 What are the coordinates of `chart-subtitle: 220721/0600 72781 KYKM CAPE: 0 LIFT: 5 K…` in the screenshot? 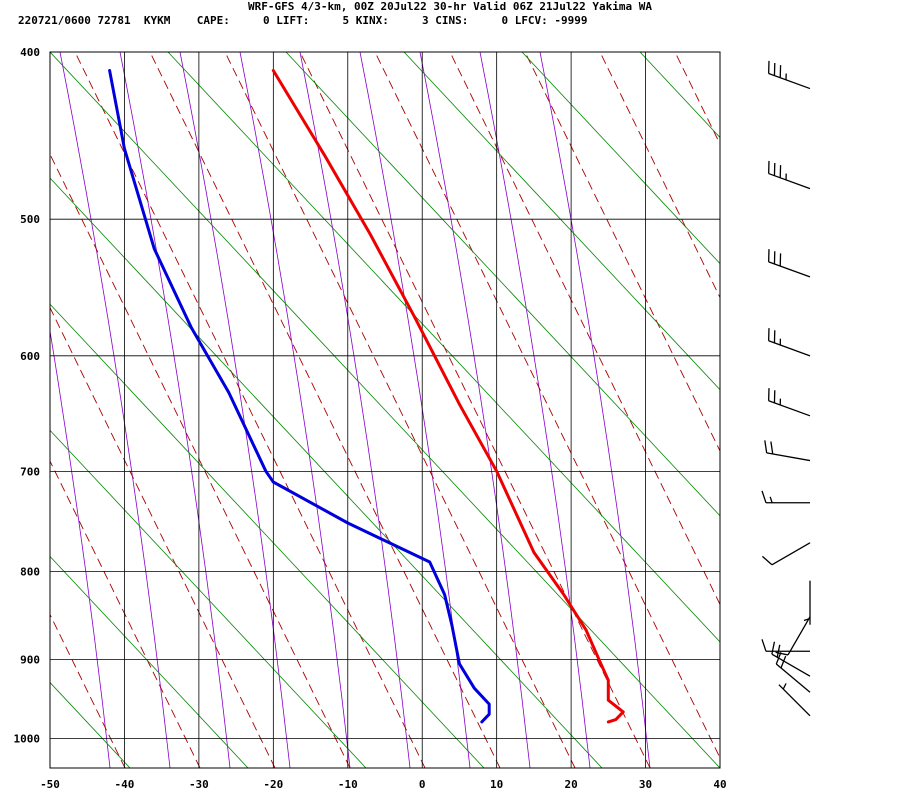 It's located at (303, 20).